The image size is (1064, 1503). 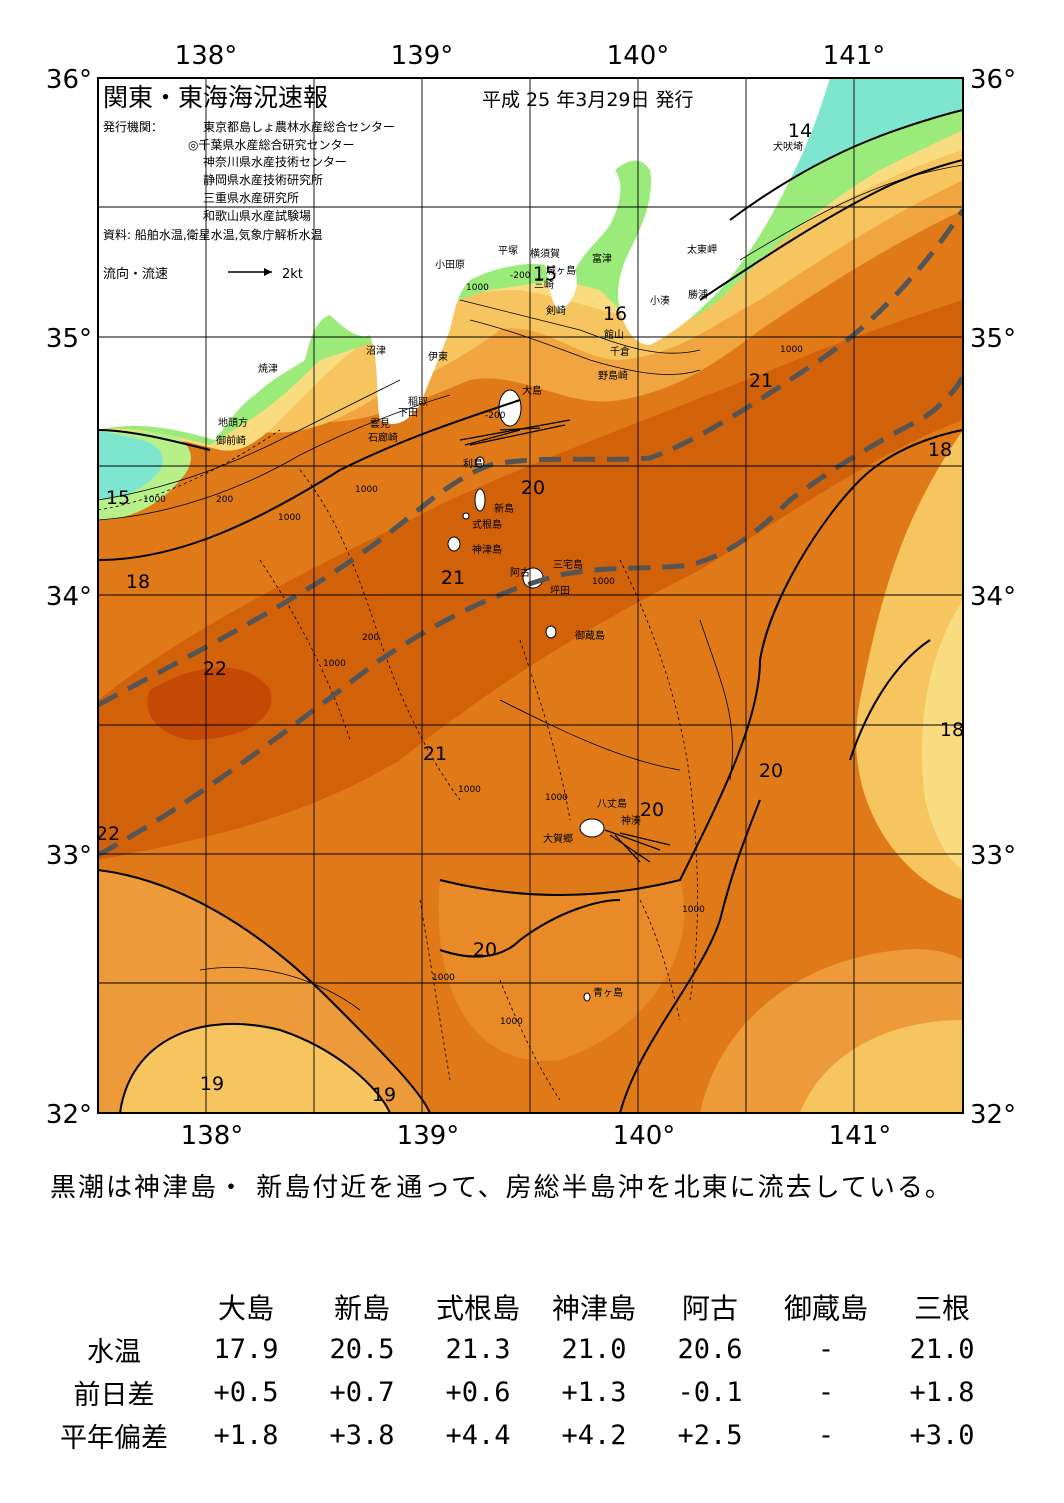 I want to click on place-name: 剣崎, so click(x=556, y=310).